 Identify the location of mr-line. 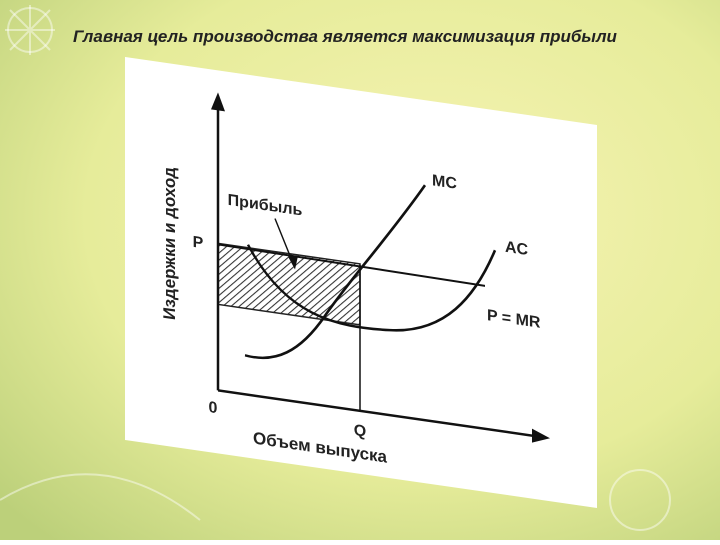
(351, 265).